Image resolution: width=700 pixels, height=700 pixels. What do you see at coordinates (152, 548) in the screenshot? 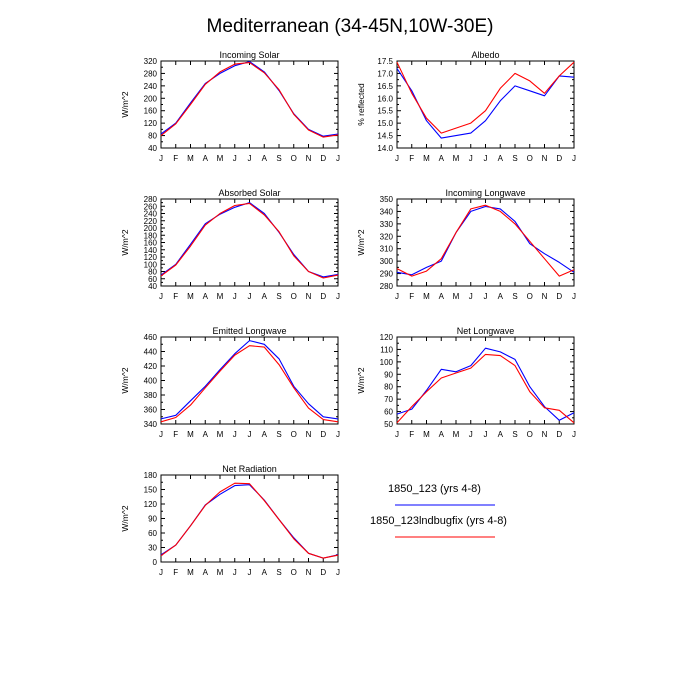
I see `y-tick-label: 30` at bounding box center [152, 548].